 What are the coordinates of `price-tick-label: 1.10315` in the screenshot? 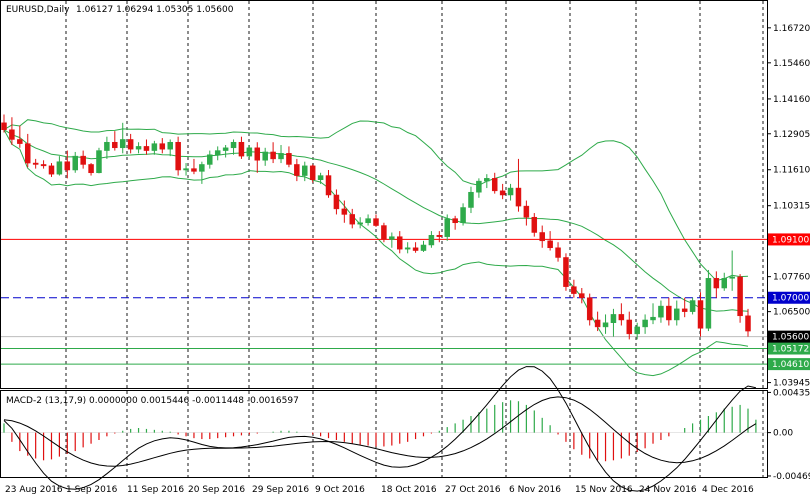 It's located at (791, 207).